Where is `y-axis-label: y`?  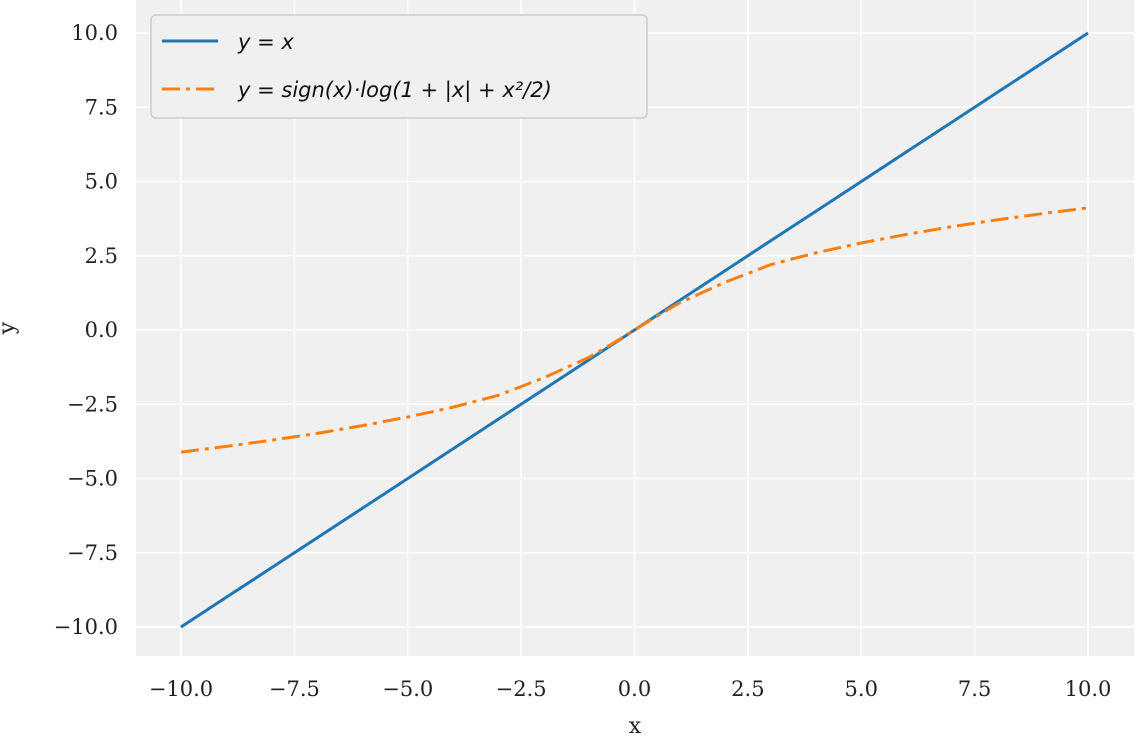 y-axis-label: y is located at coordinates (10, 328).